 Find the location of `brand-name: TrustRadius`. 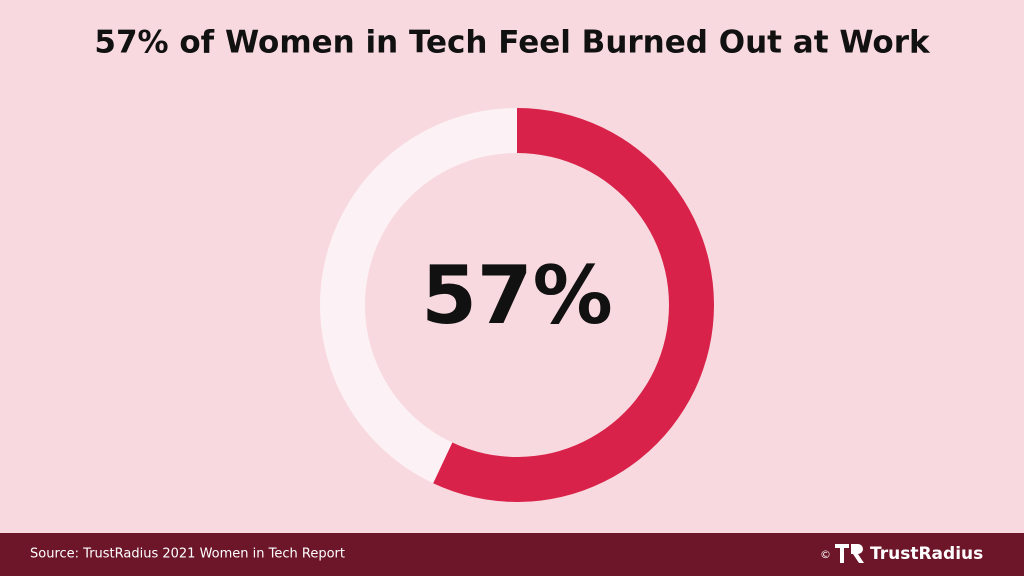

brand-name: TrustRadius is located at coordinates (926, 554).